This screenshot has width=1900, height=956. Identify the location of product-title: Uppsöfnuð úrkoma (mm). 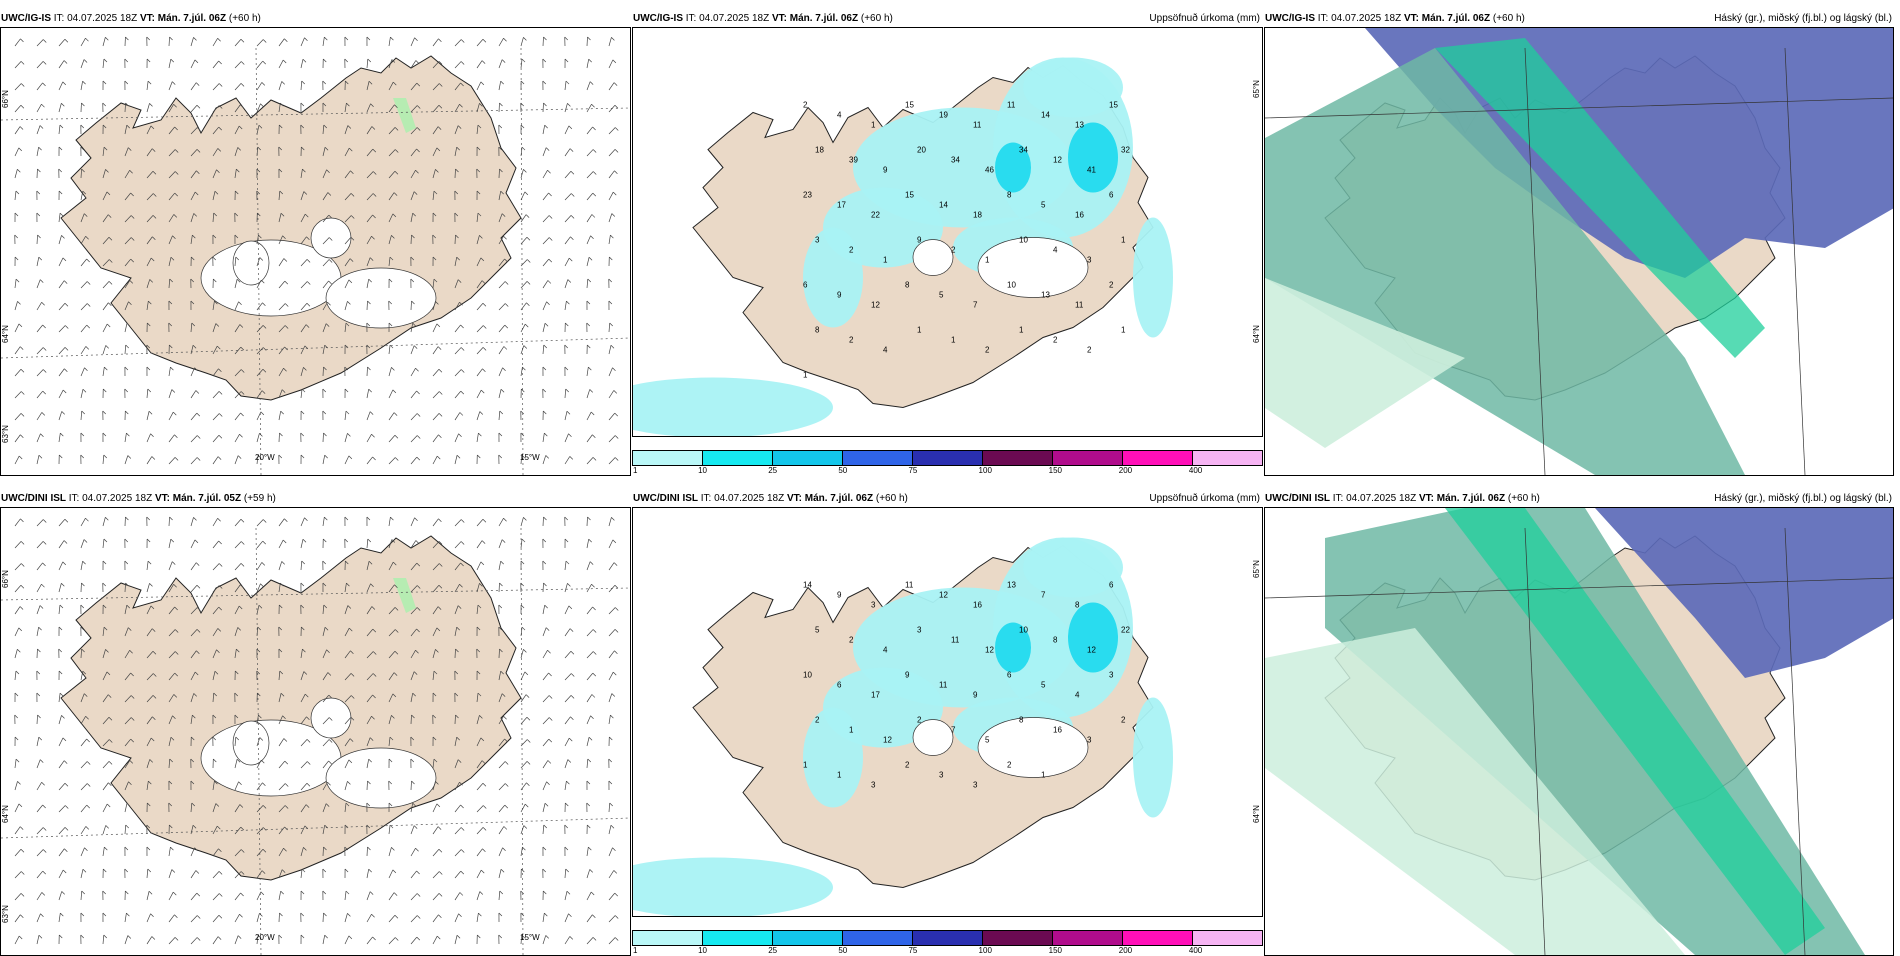
(1204, 499).